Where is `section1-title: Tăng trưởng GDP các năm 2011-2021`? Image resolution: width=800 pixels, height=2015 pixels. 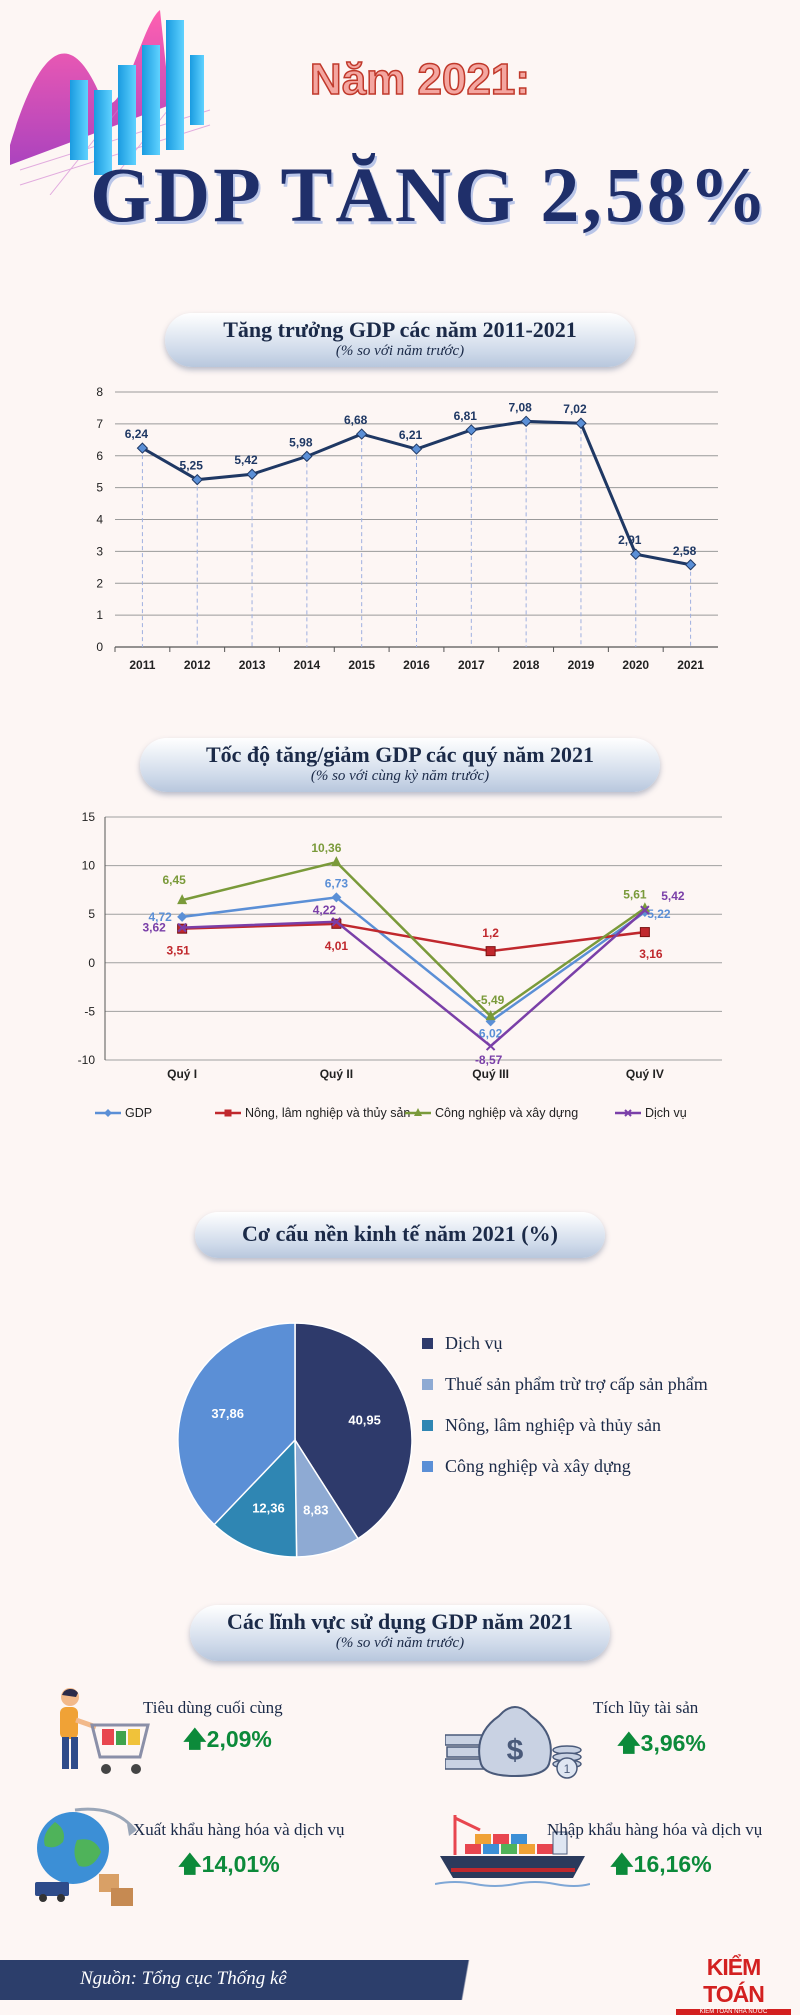 section1-title: Tăng trưởng GDP các năm 2011-2021 is located at coordinates (400, 329).